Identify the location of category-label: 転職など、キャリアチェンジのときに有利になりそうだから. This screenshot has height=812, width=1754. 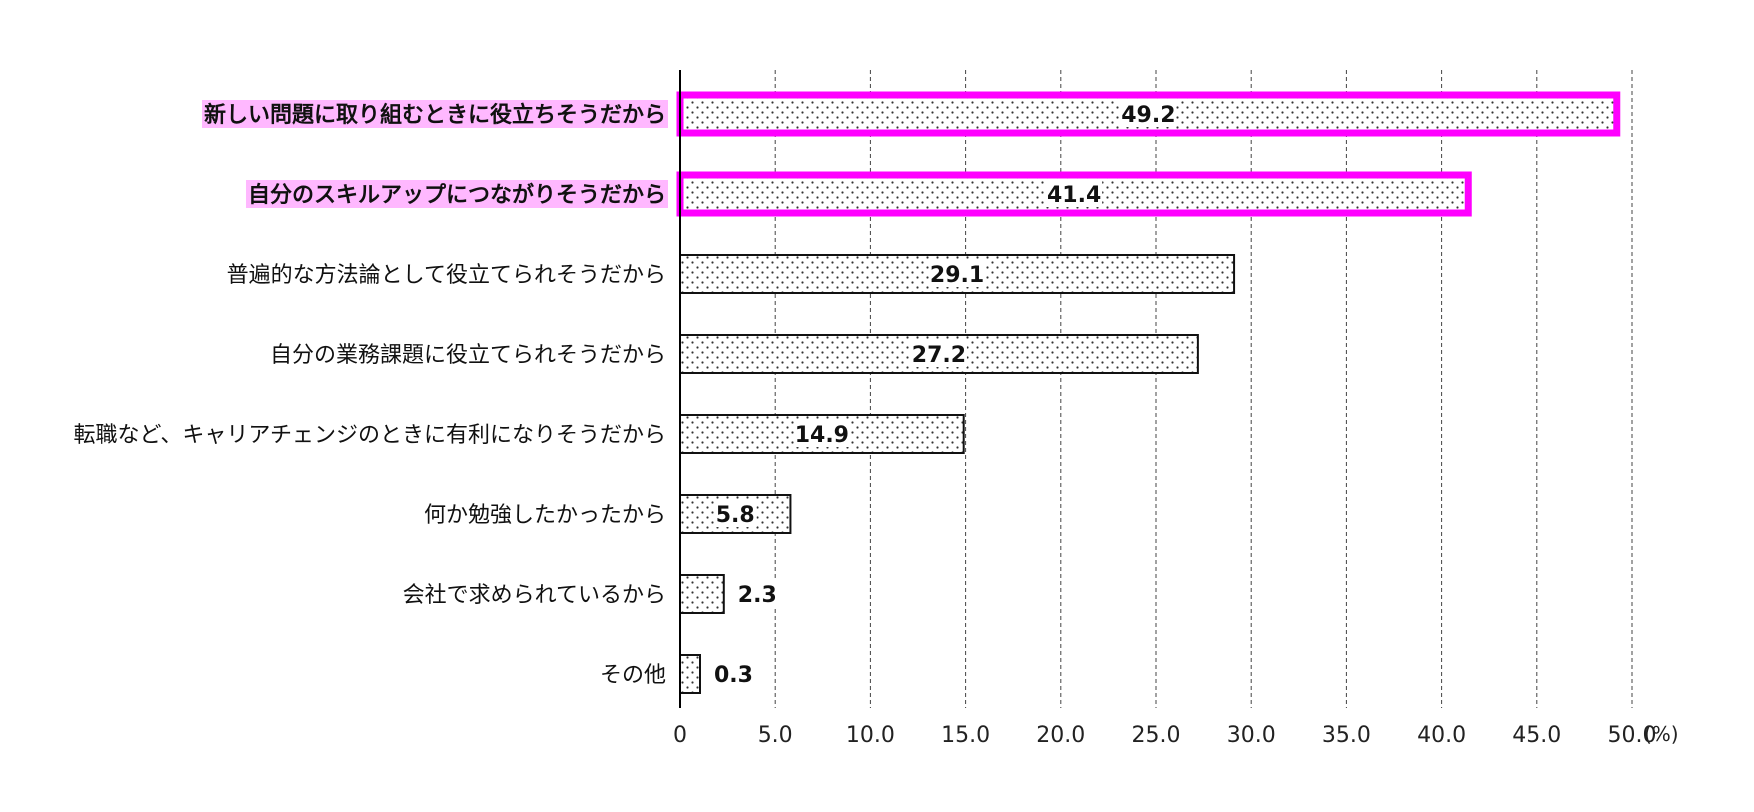
(370, 435).